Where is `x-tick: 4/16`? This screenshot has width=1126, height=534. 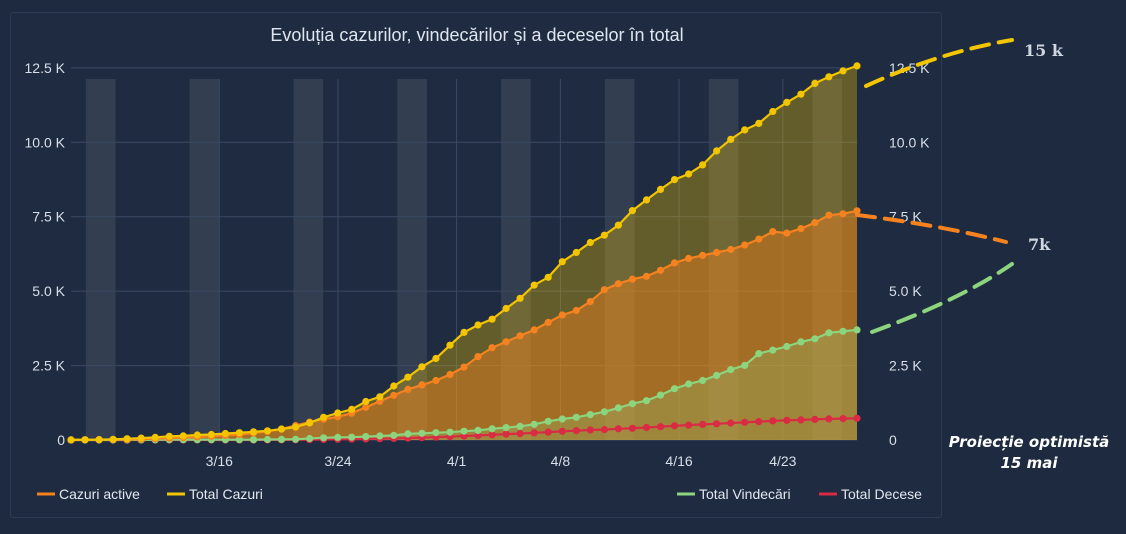 x-tick: 4/16 is located at coordinates (678, 461).